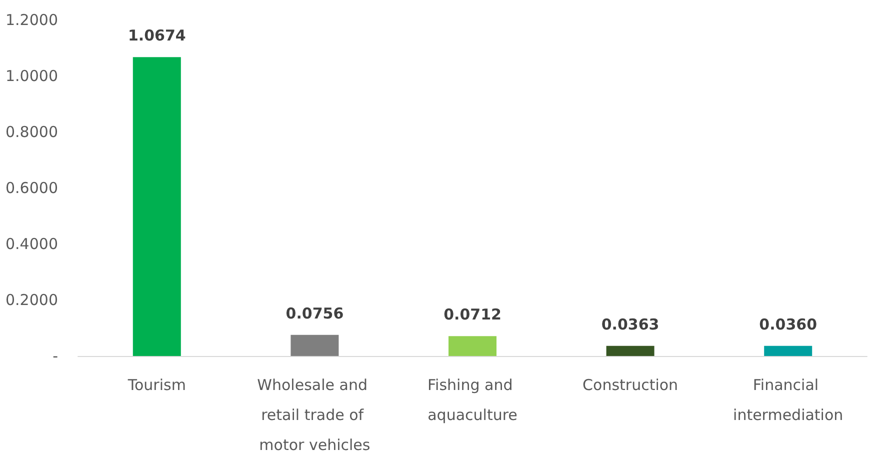 This screenshot has width=875, height=460. What do you see at coordinates (156, 385) in the screenshot?
I see `x-tick-label: Tourism` at bounding box center [156, 385].